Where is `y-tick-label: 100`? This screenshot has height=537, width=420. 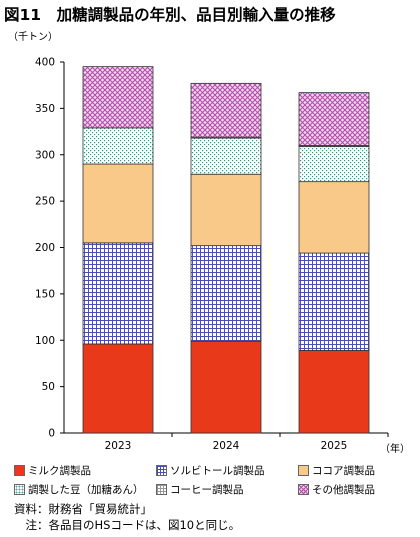 y-tick-label: 100 is located at coordinates (45, 341).